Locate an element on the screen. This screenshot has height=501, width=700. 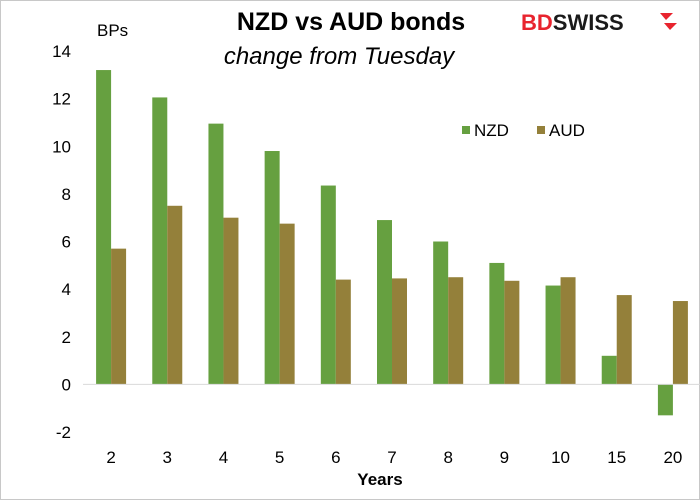
y-tick-label: 14 is located at coordinates (61, 51).